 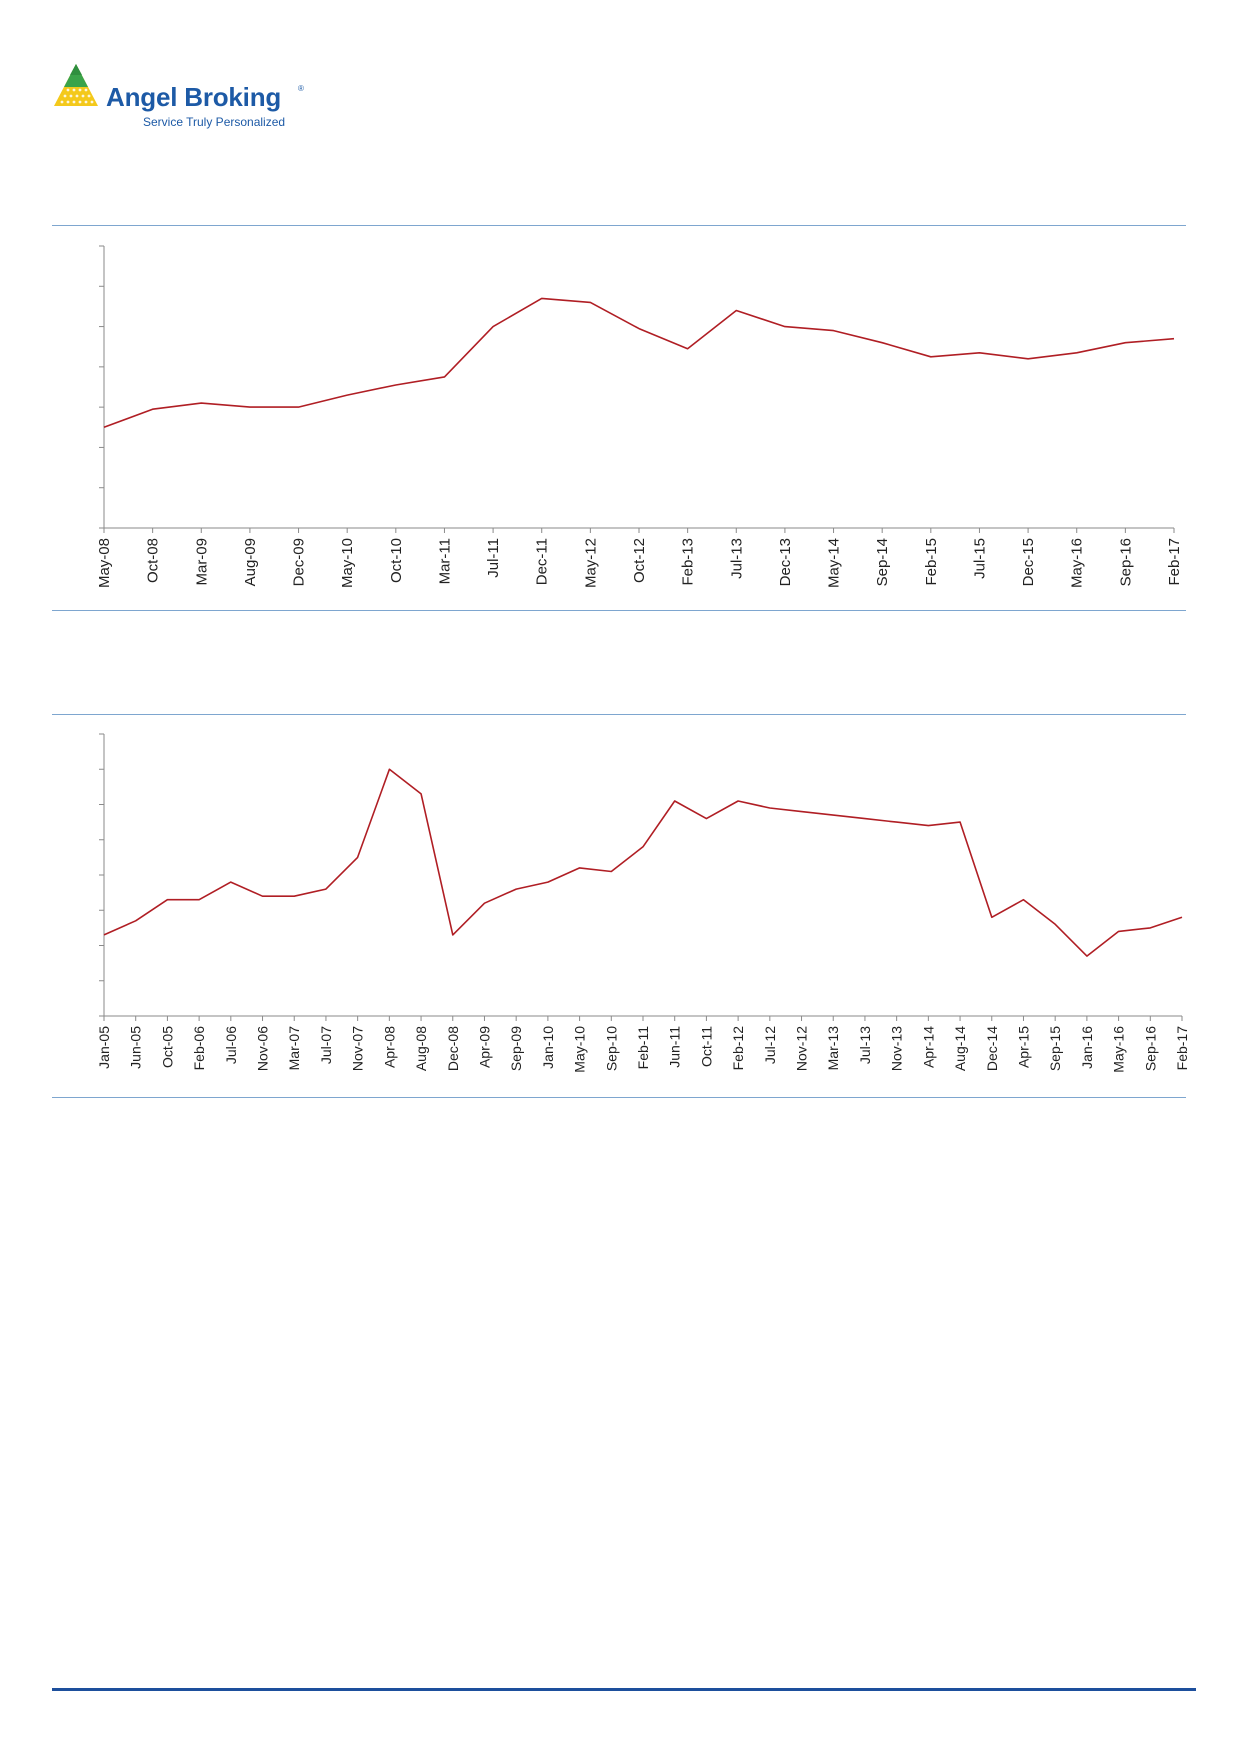 What do you see at coordinates (1028, 562) in the screenshot?
I see `chart1-x-tick-label: Dec-15` at bounding box center [1028, 562].